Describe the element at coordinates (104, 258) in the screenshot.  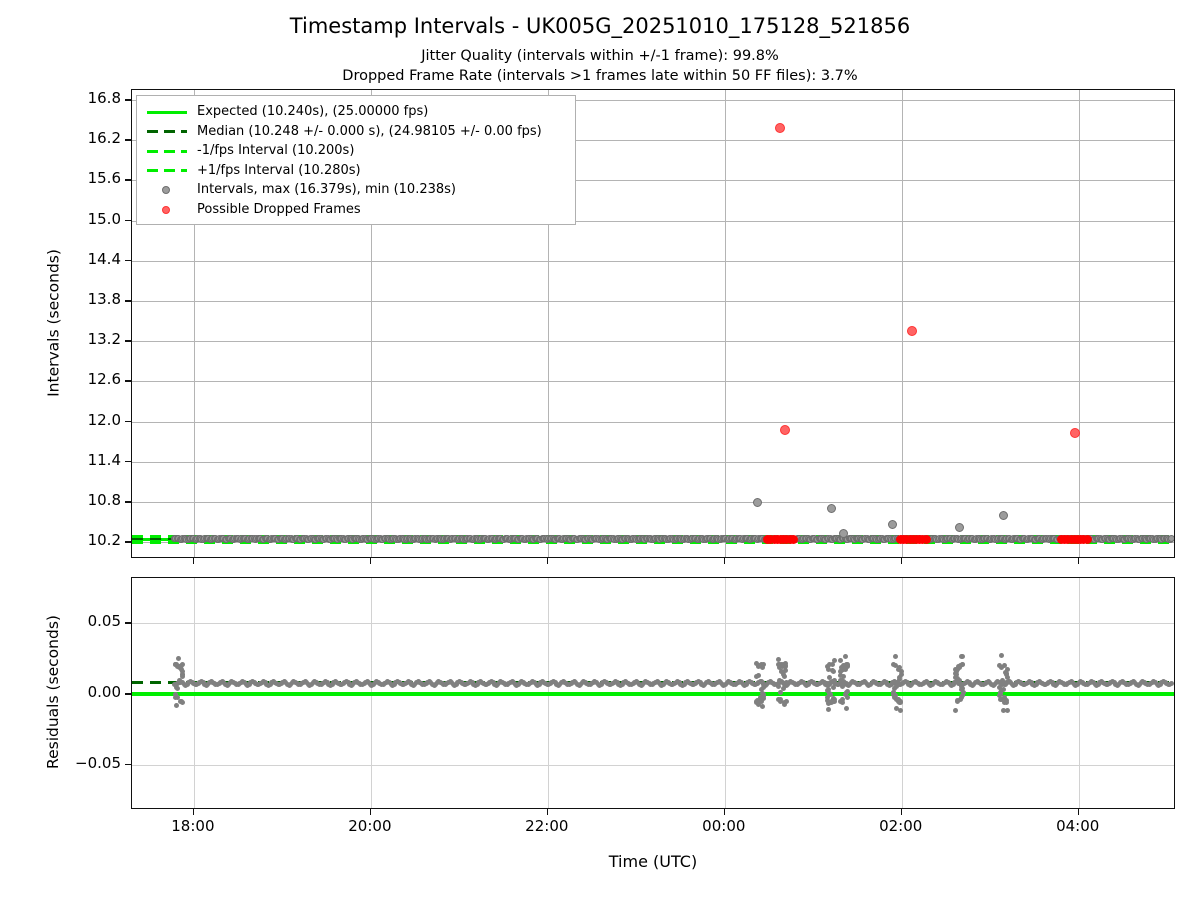
I see `y-axis-tick-label: 14.4` at that location.